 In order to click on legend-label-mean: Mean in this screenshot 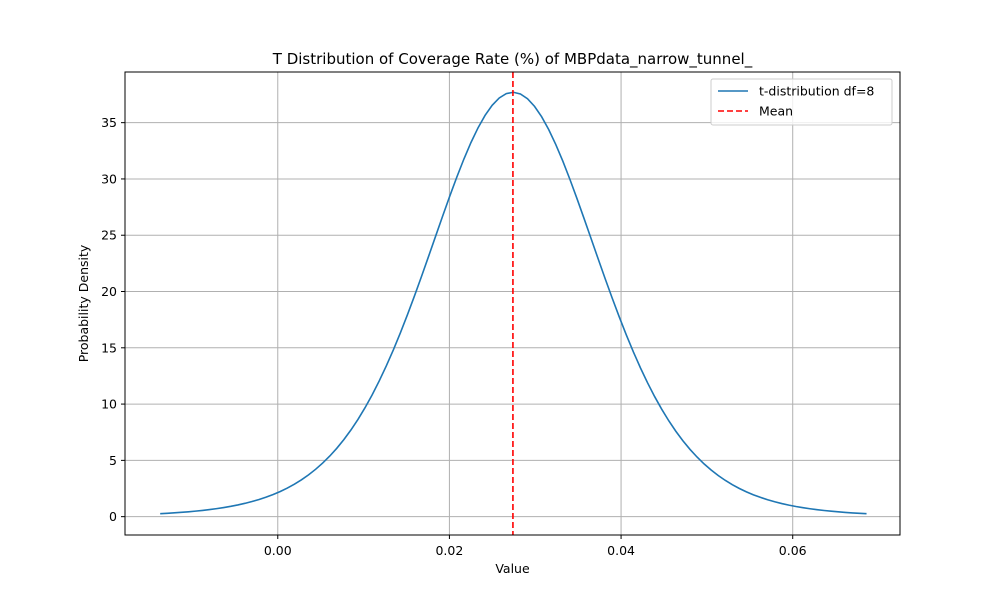, I will do `click(776, 111)`.